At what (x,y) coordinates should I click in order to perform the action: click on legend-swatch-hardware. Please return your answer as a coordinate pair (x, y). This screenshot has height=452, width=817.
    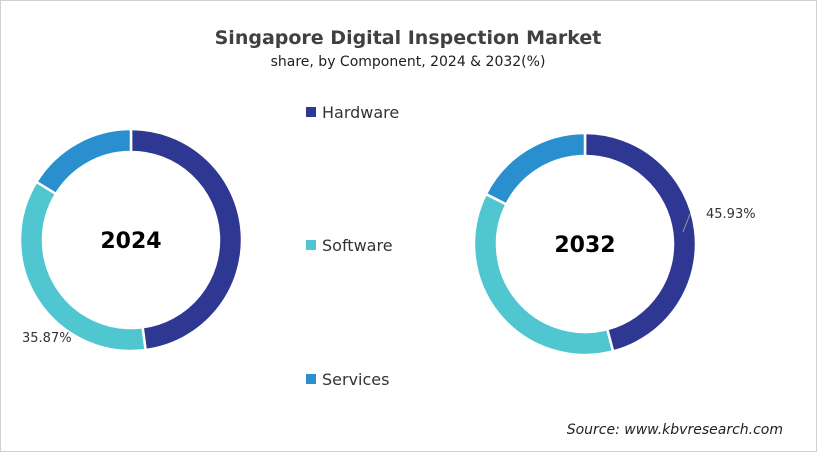
    Looking at the image, I should click on (311, 112).